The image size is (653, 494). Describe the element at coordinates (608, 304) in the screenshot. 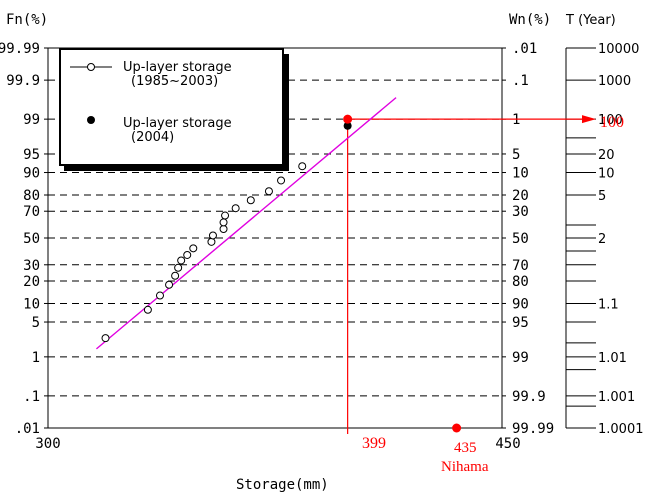

I see `t-tick-label: 1.1` at that location.